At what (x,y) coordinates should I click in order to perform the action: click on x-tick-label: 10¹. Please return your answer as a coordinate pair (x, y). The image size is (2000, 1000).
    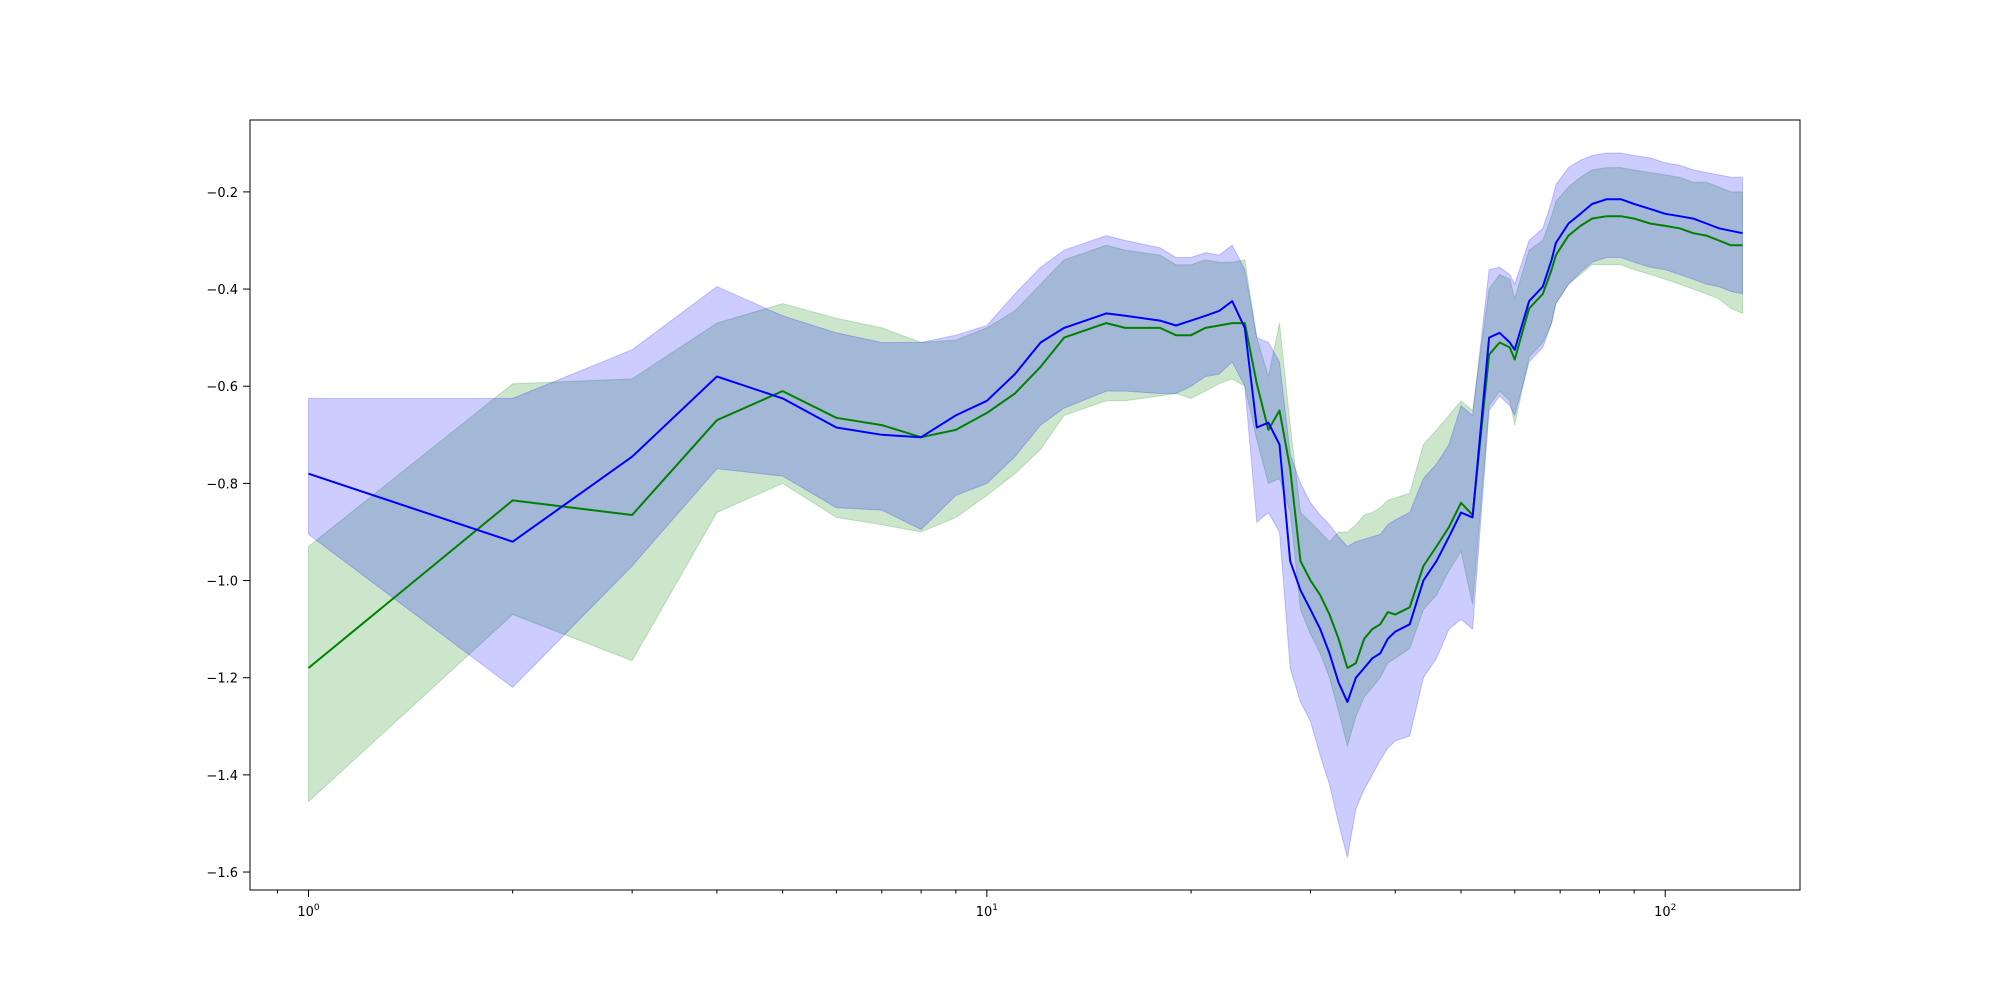
    Looking at the image, I should click on (987, 911).